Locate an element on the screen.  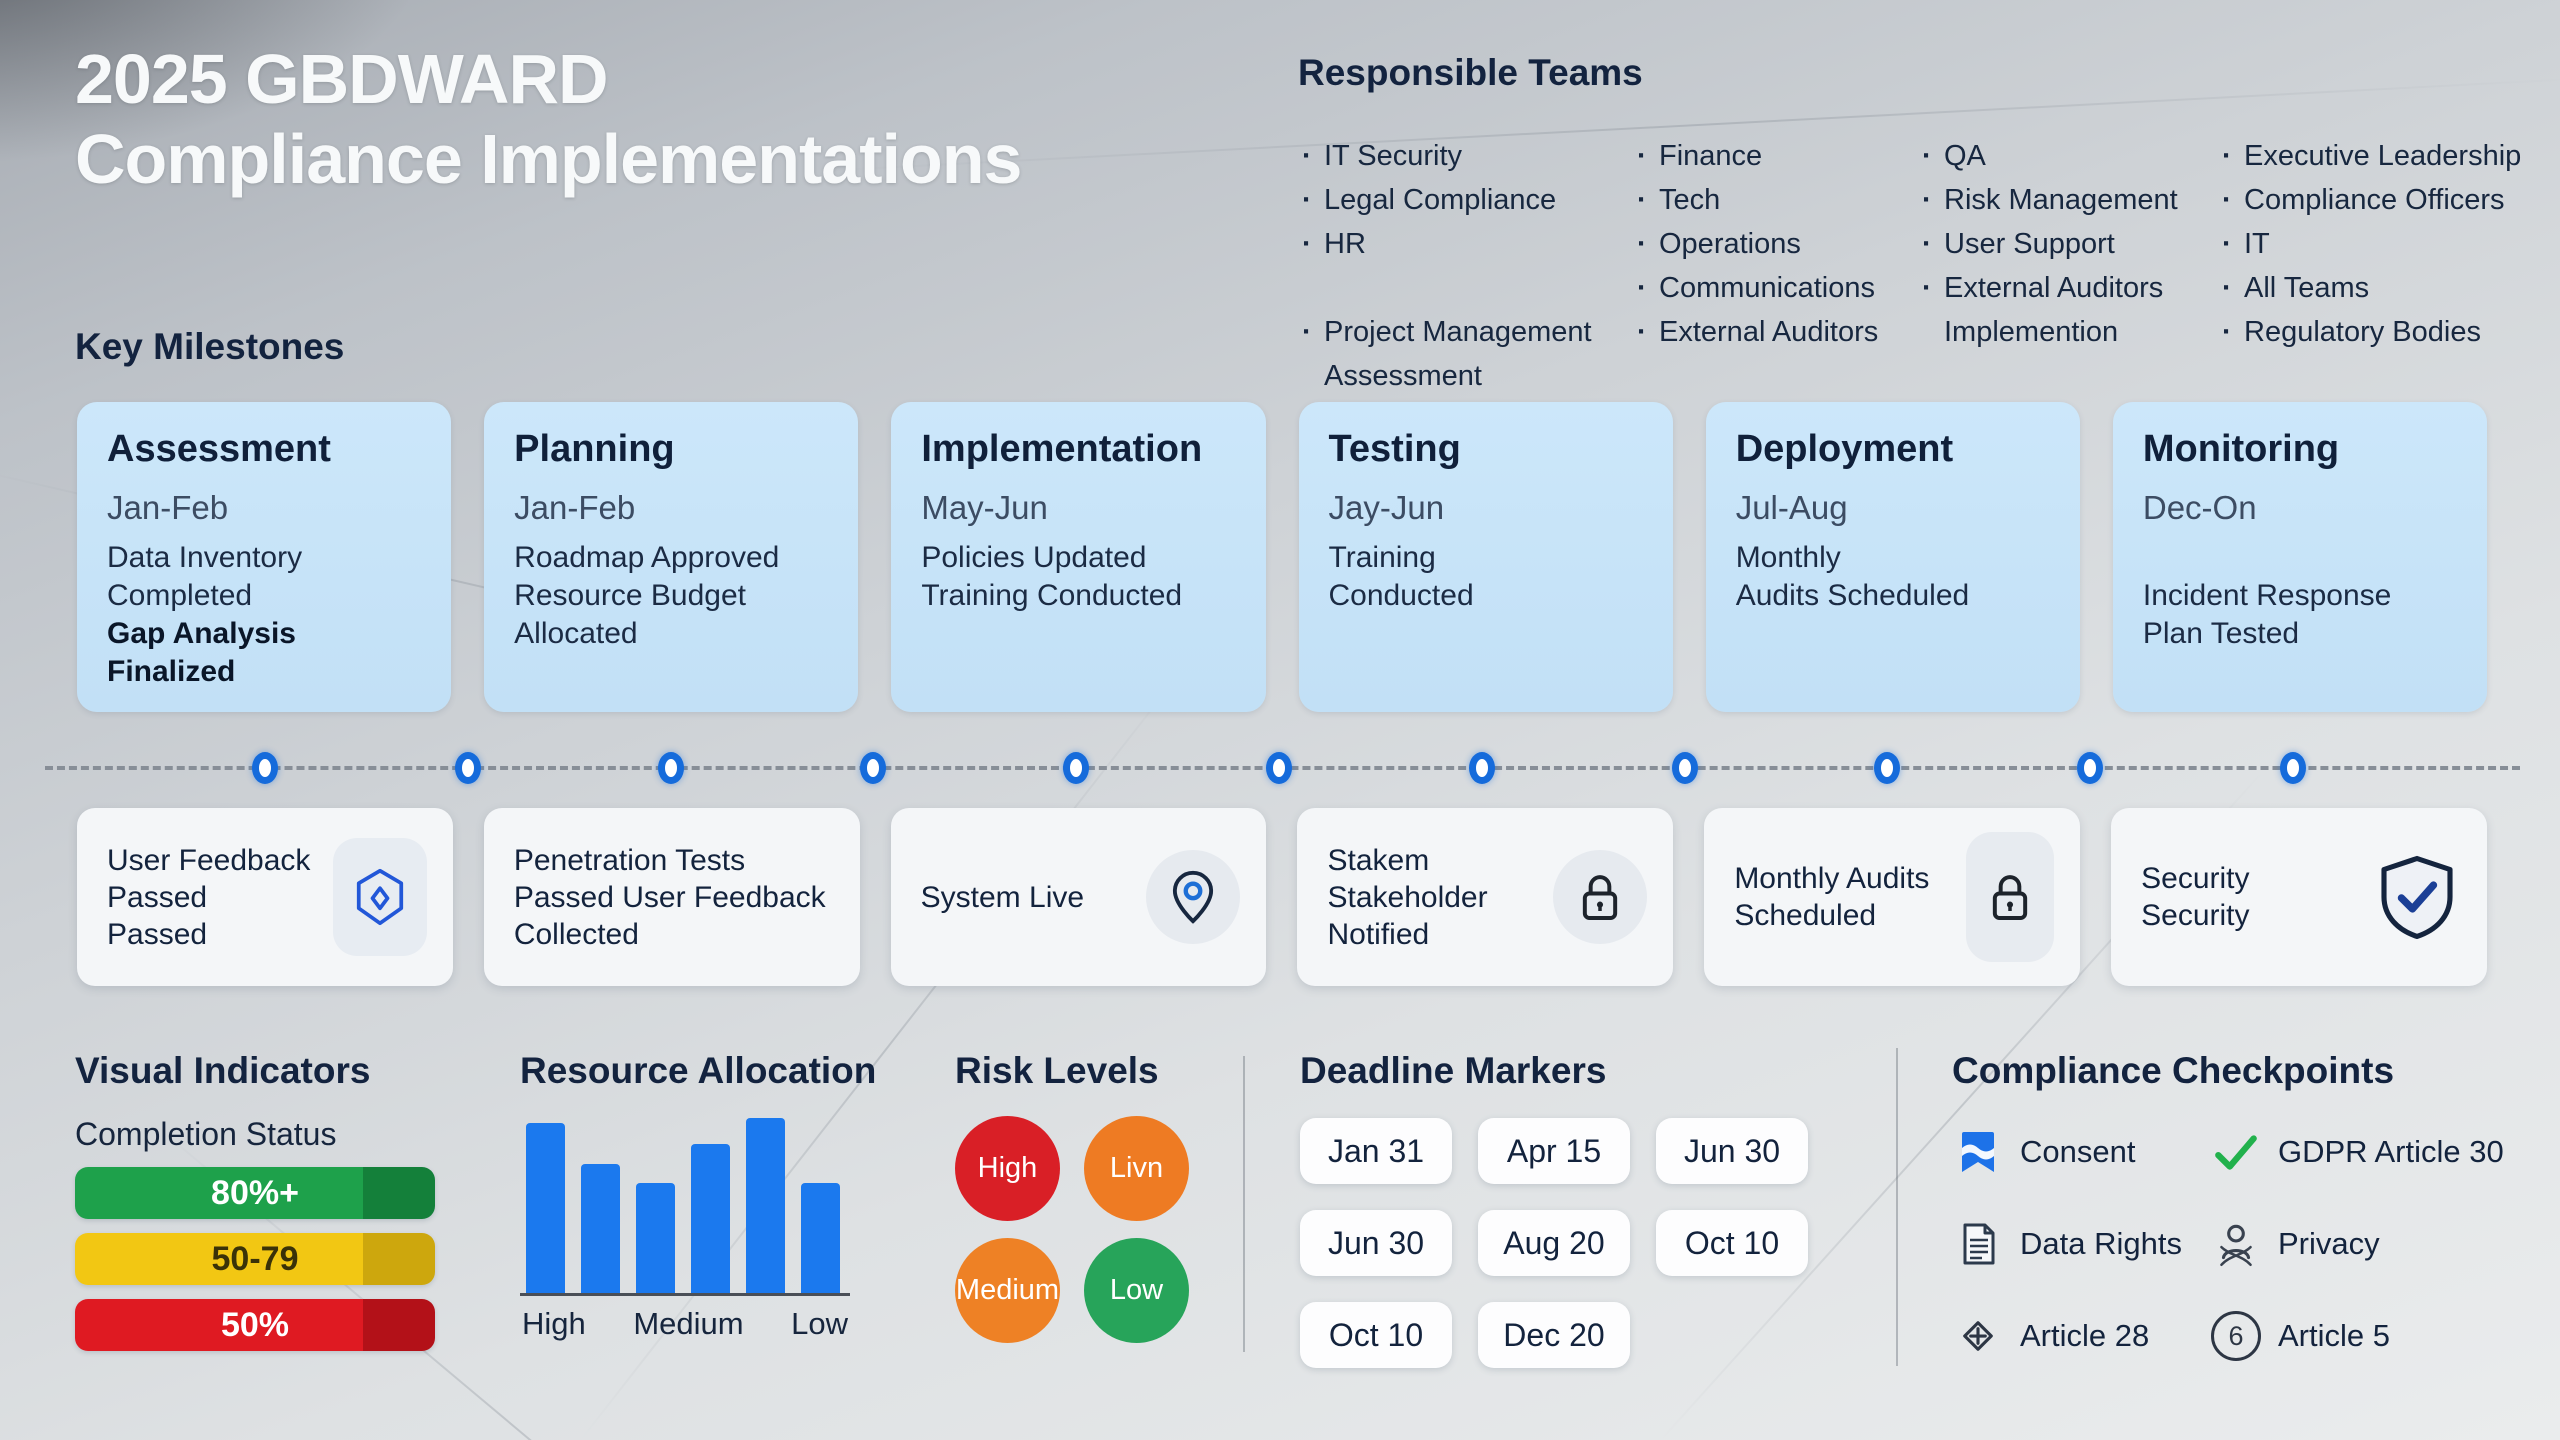
team-item: IT is located at coordinates (2378, 244).